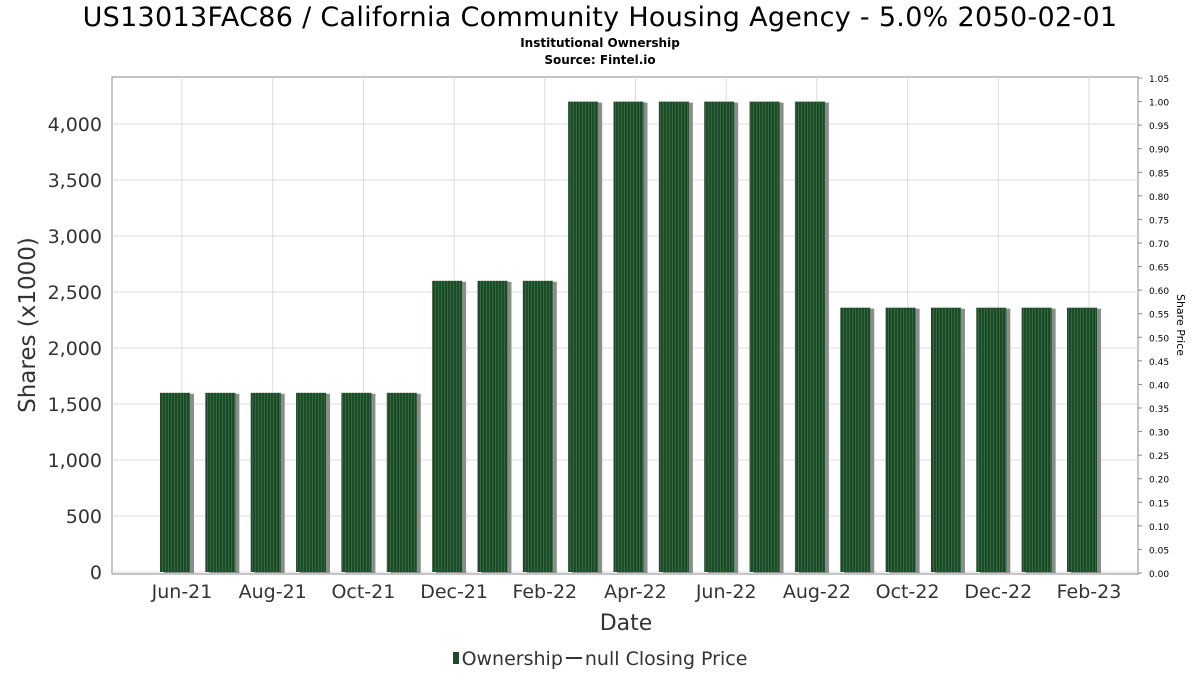 The height and width of the screenshot is (675, 1200). I want to click on y2-tick-label: 0.60, so click(1159, 292).